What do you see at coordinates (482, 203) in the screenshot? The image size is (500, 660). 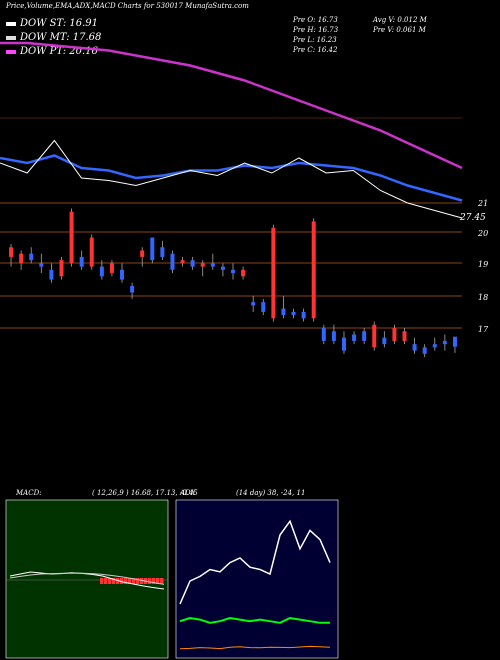 I see `ema-tick-21: 21` at bounding box center [482, 203].